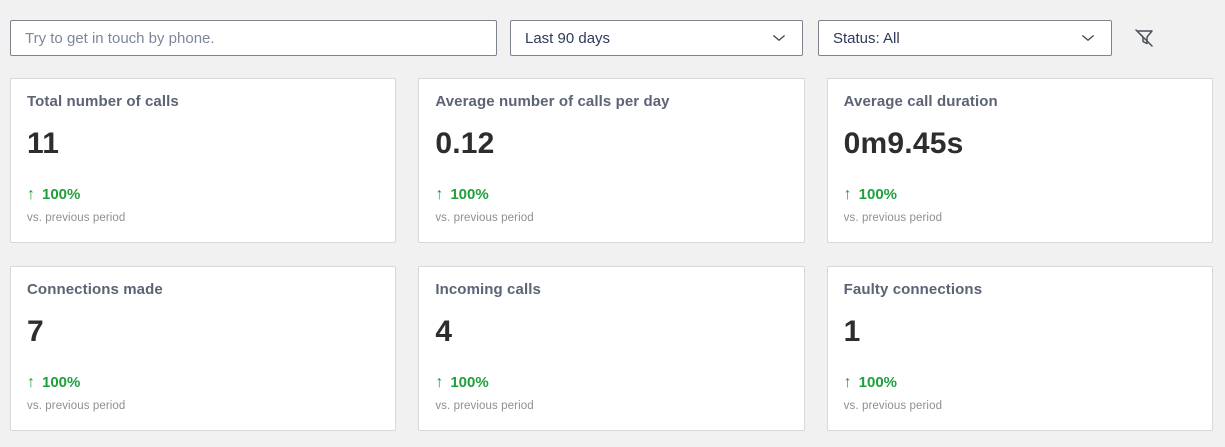 This screenshot has height=447, width=1225. What do you see at coordinates (253, 38) in the screenshot?
I see `search-input` at bounding box center [253, 38].